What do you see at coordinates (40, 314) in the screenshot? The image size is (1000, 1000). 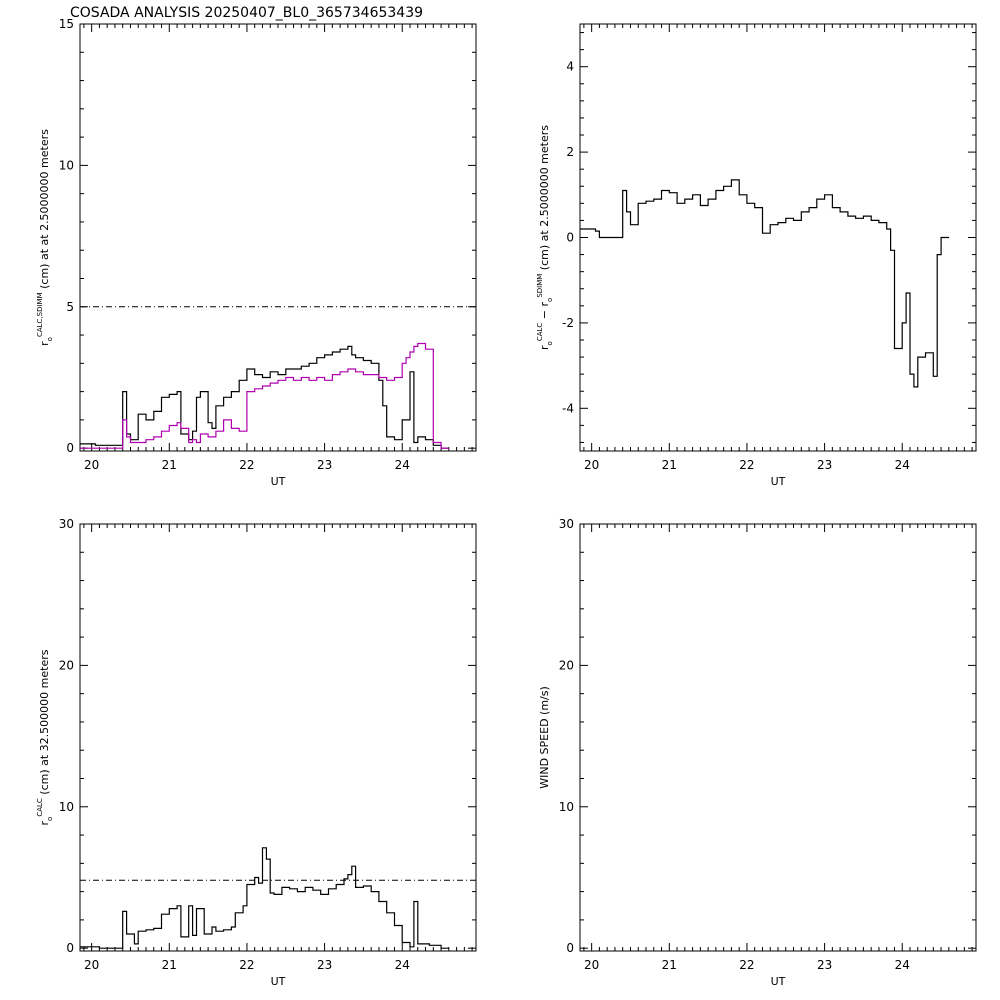 I see `y-axis-label-superscript: CALC,SDIMM` at bounding box center [40, 314].